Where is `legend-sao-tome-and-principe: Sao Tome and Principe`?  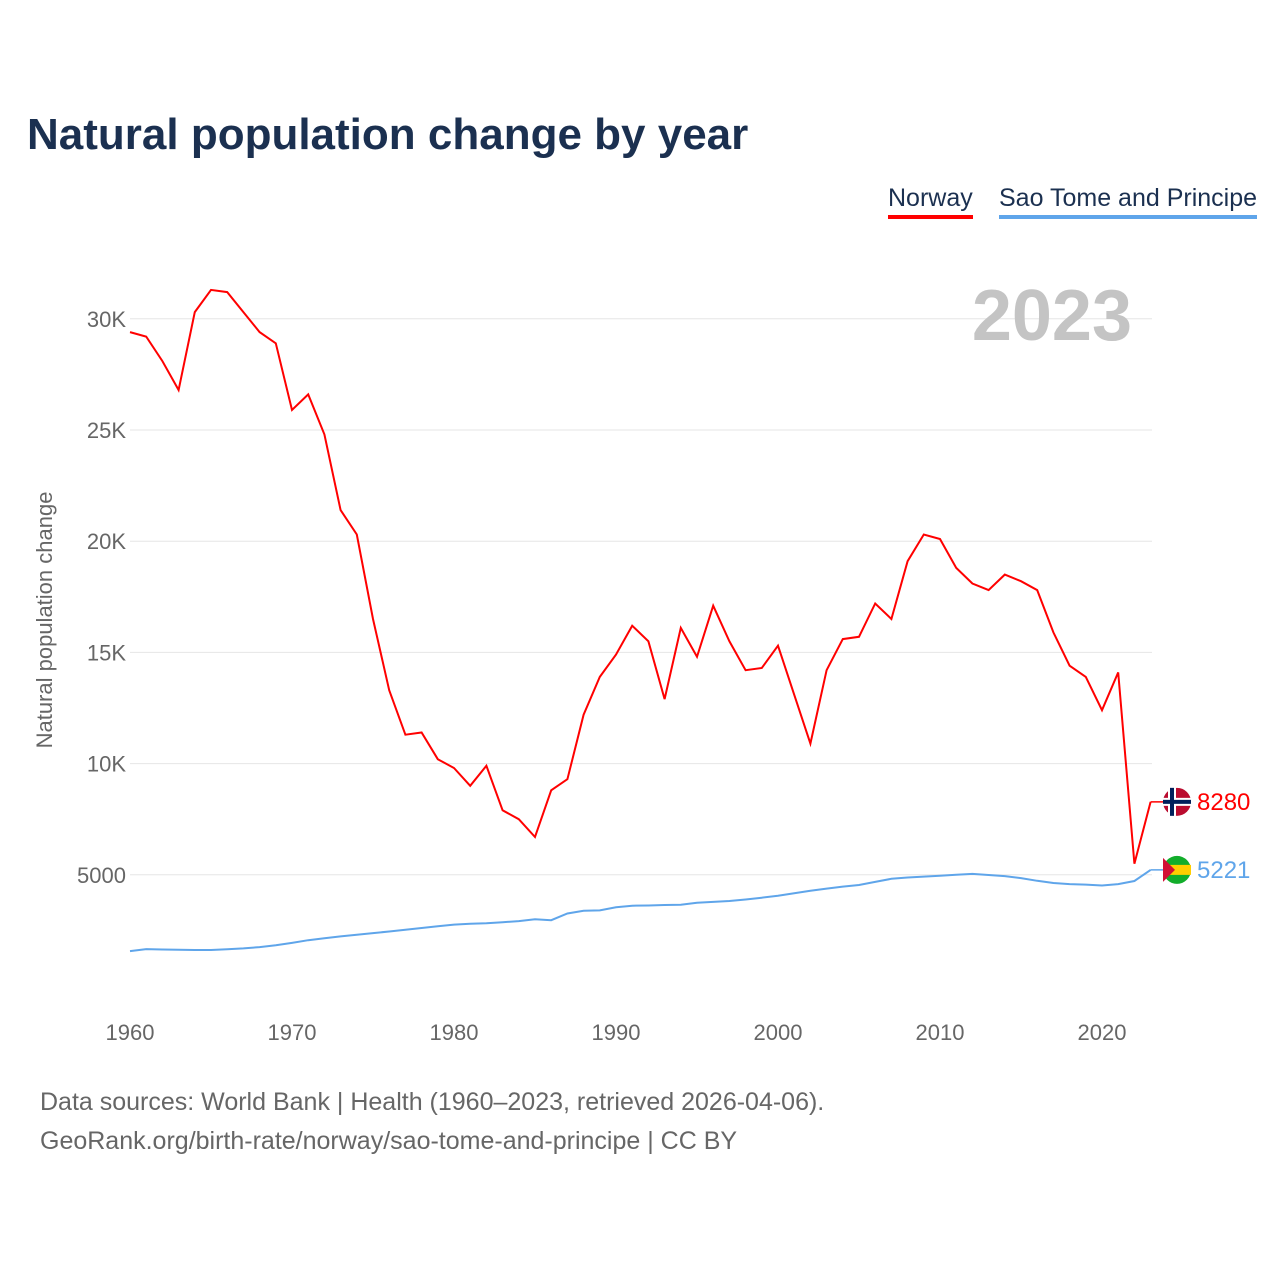 legend-sao-tome-and-principe: Sao Tome and Principe is located at coordinates (1128, 201).